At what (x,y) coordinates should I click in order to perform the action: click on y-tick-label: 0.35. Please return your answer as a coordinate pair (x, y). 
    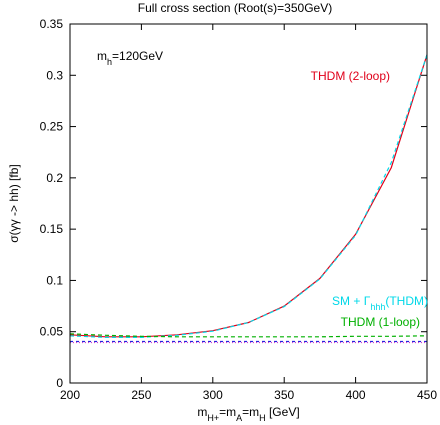
    Looking at the image, I should click on (52, 24).